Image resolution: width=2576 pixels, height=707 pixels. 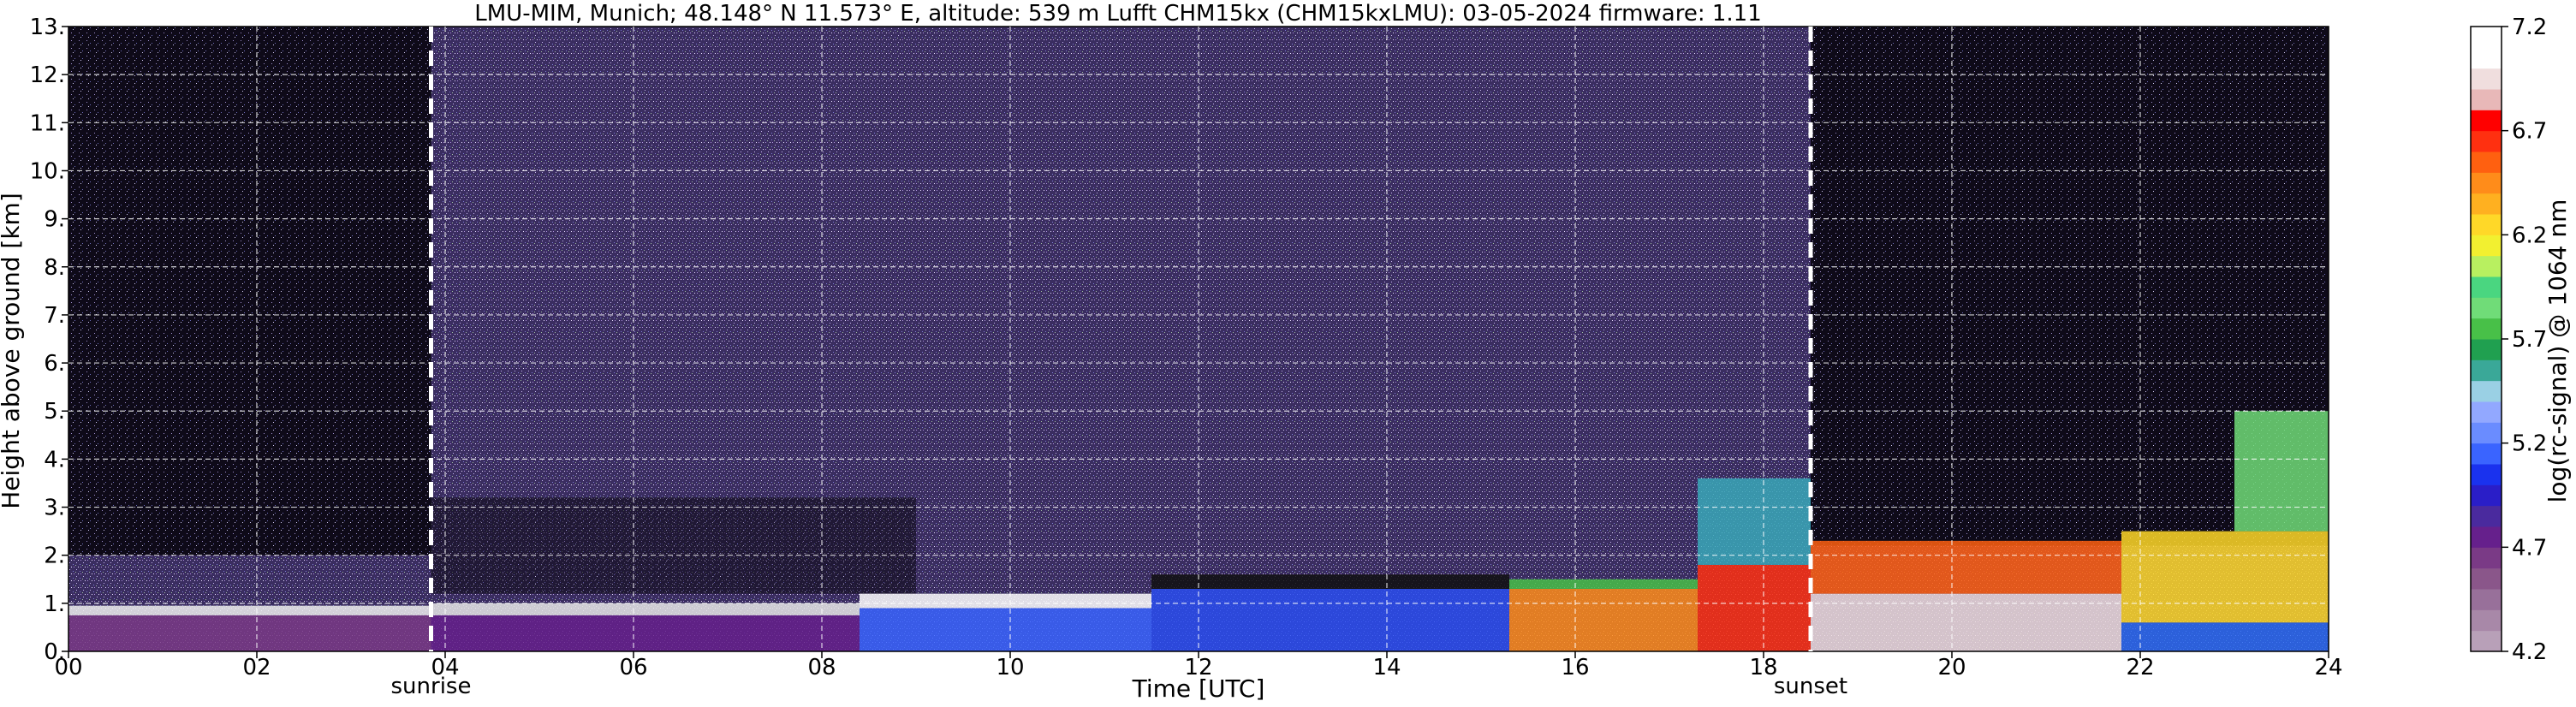 What do you see at coordinates (2328, 667) in the screenshot?
I see `x-tick-label: 24` at bounding box center [2328, 667].